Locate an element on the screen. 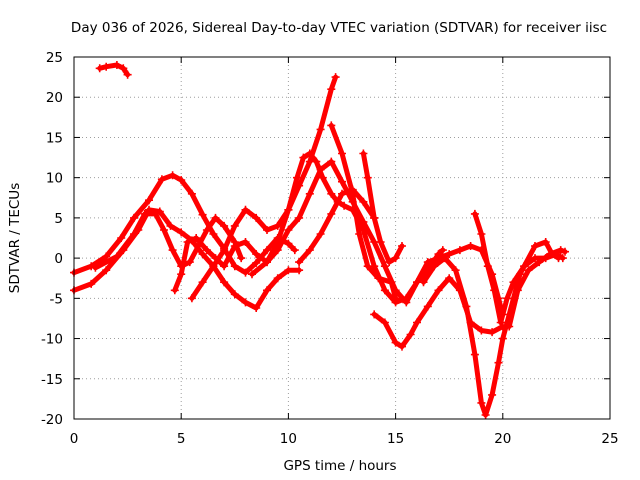  y-tick-label: -20 is located at coordinates (52, 420).